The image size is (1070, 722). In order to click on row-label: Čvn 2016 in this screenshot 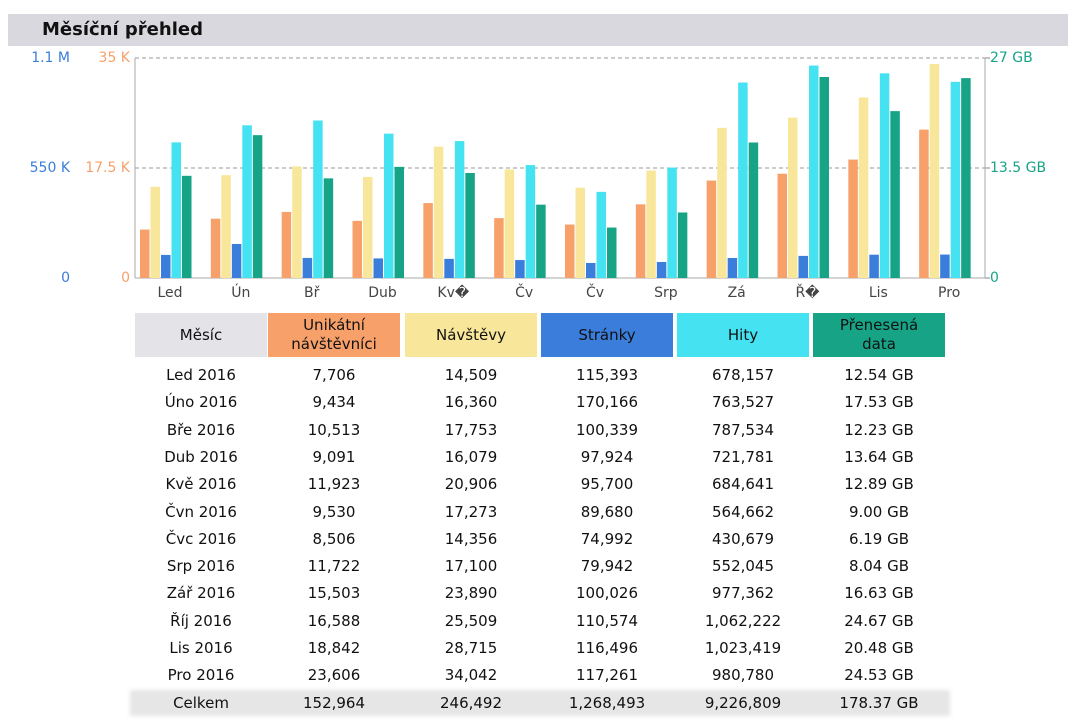, I will do `click(201, 511)`.